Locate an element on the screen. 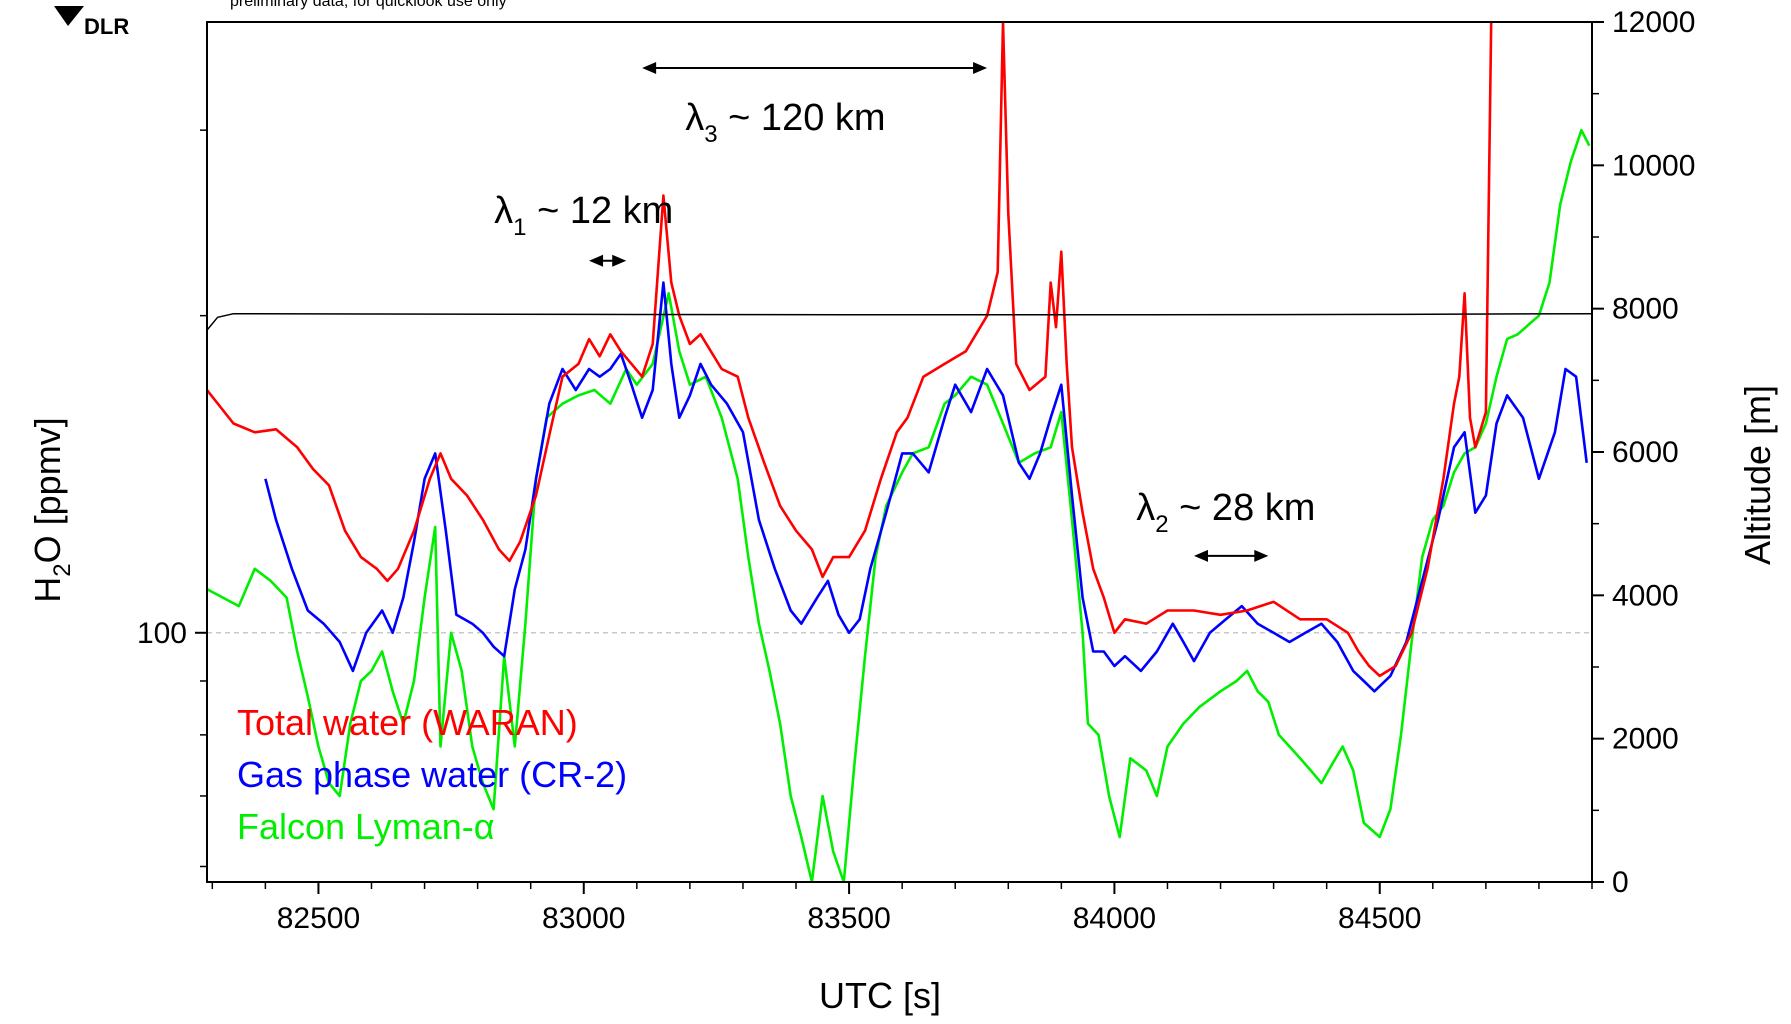  y-right-tick-label: 2000 is located at coordinates (1645, 739).